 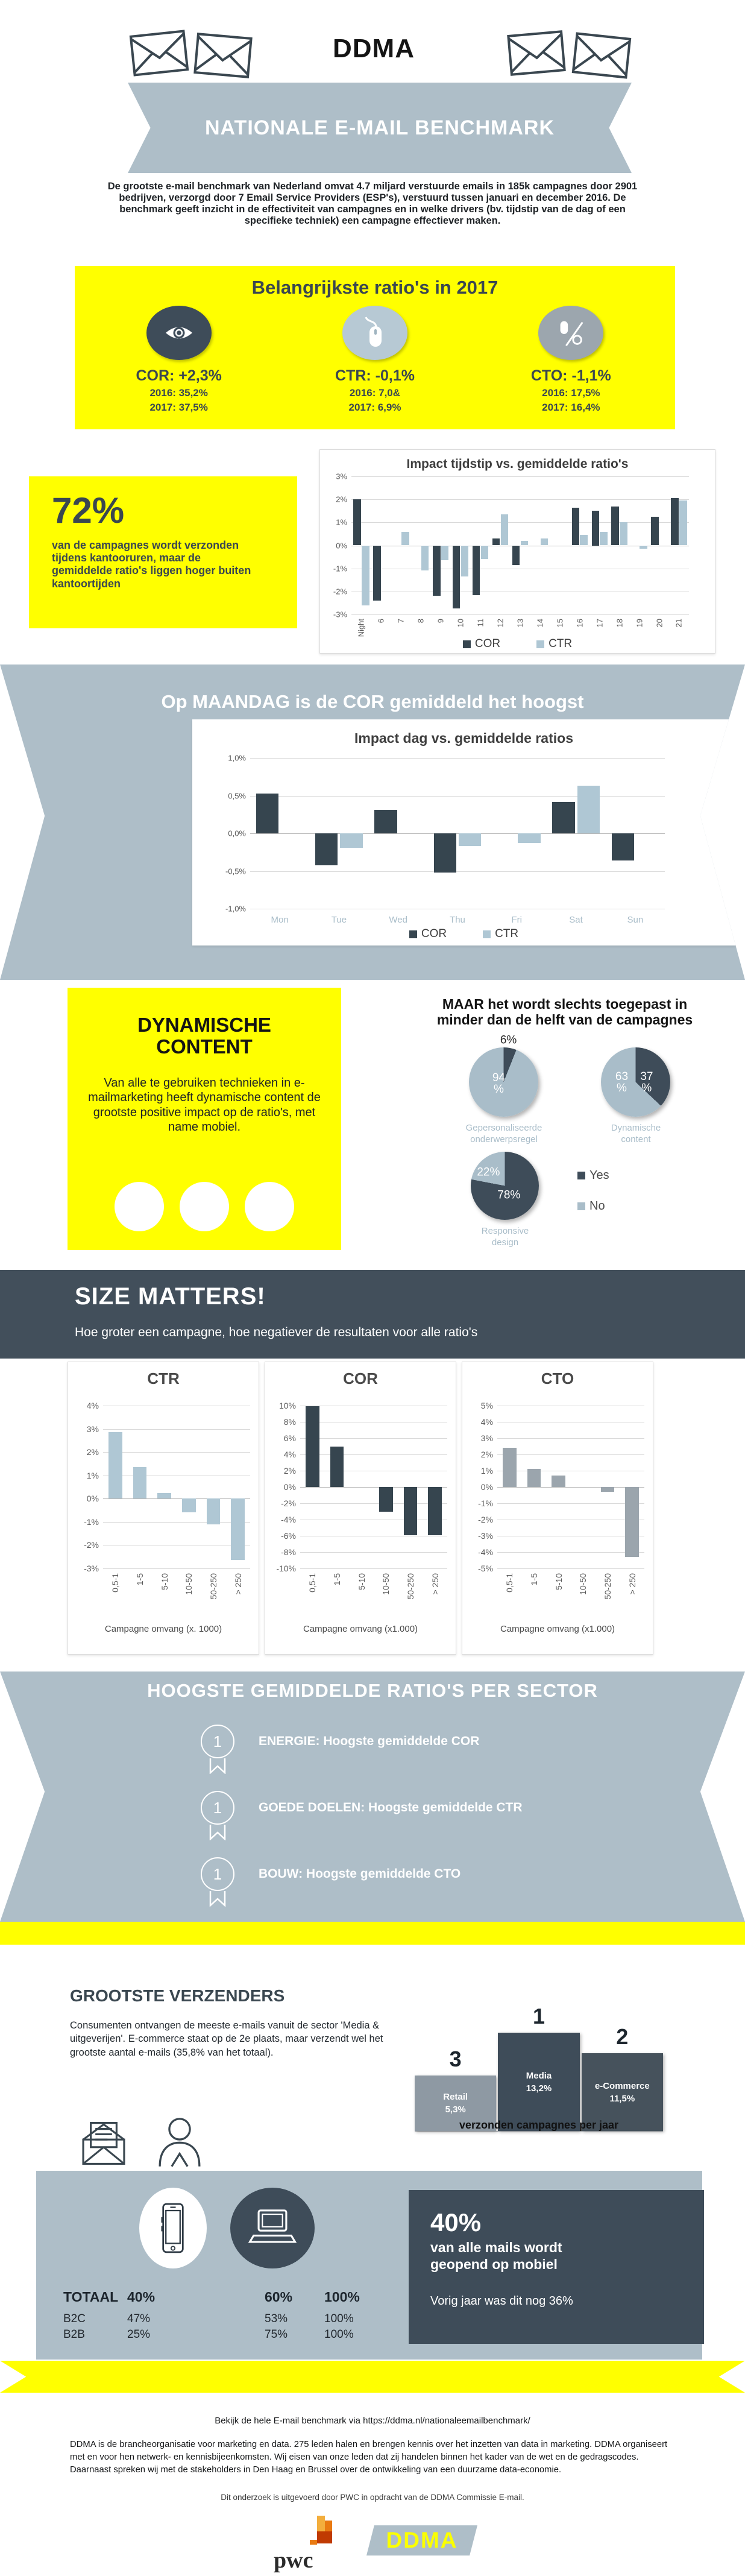 What do you see at coordinates (91, 1568) in the screenshot?
I see `y-tick-label: -3%` at bounding box center [91, 1568].